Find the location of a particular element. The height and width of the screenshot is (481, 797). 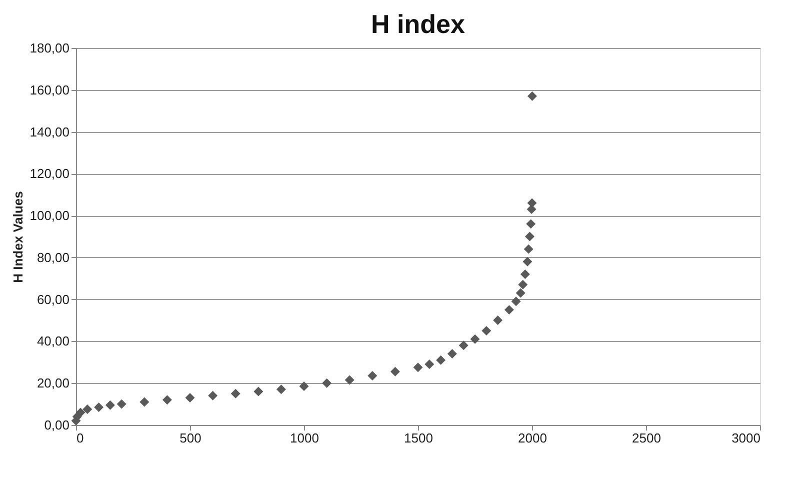

y-tick-label: 20,00 is located at coordinates (53, 383).